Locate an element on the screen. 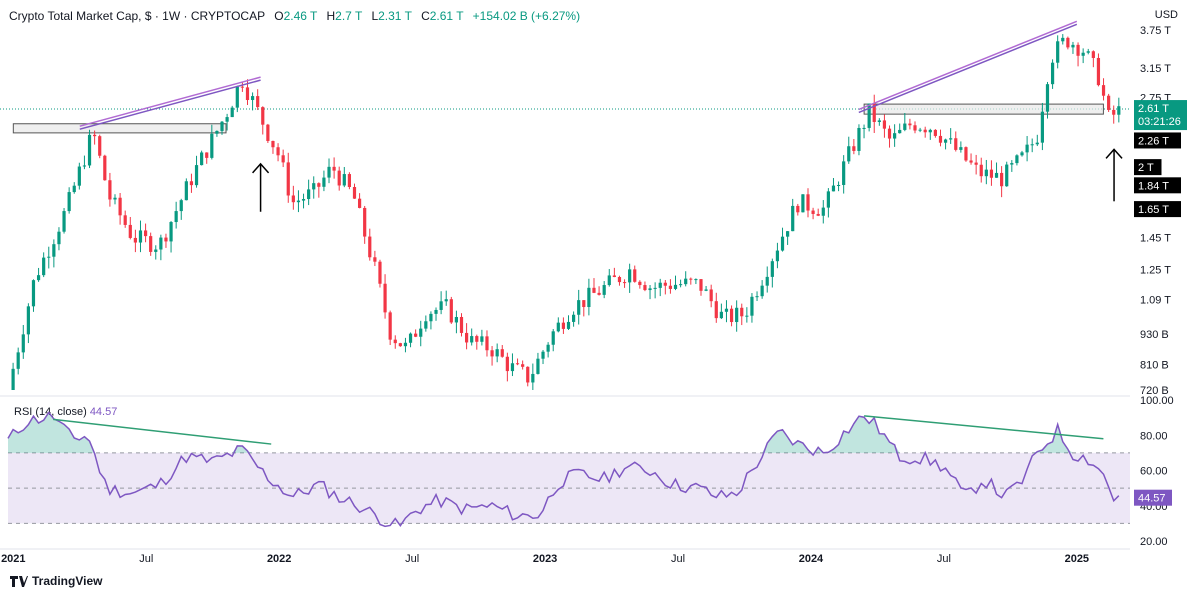  rsi-label: RSI (14, close) is located at coordinates (50, 412).